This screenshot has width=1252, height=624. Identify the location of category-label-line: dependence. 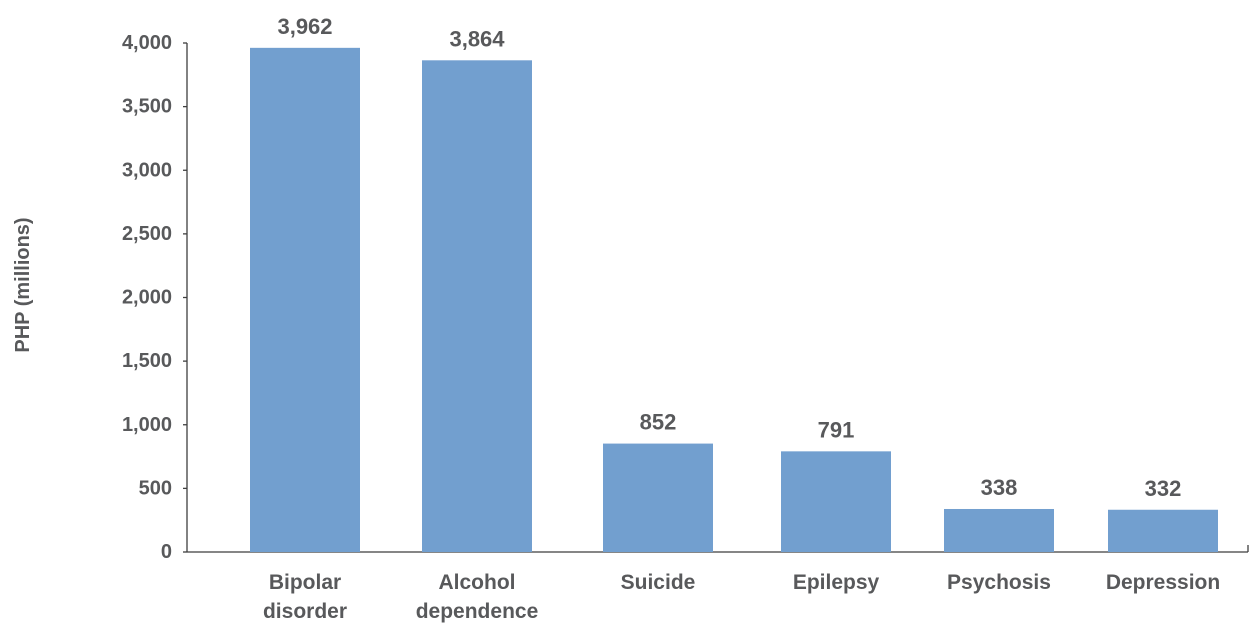
(477, 611).